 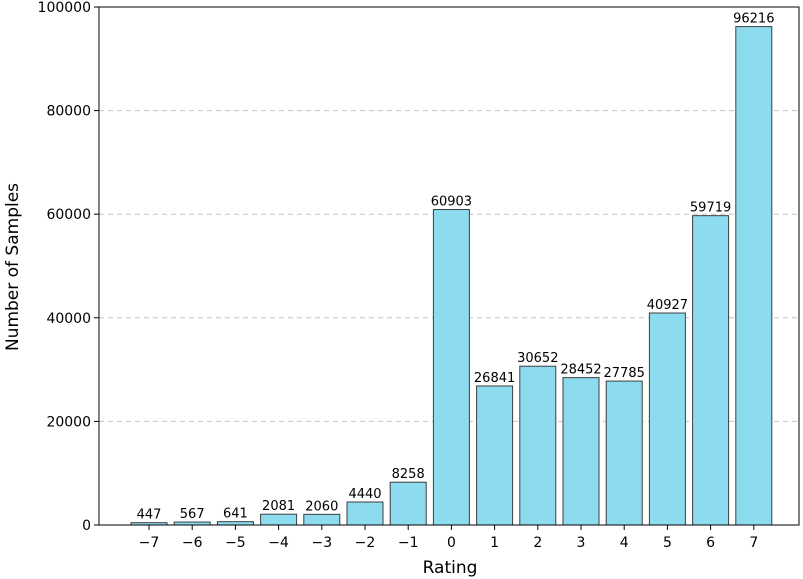 I want to click on y-tick-label: 0, so click(x=86, y=526).